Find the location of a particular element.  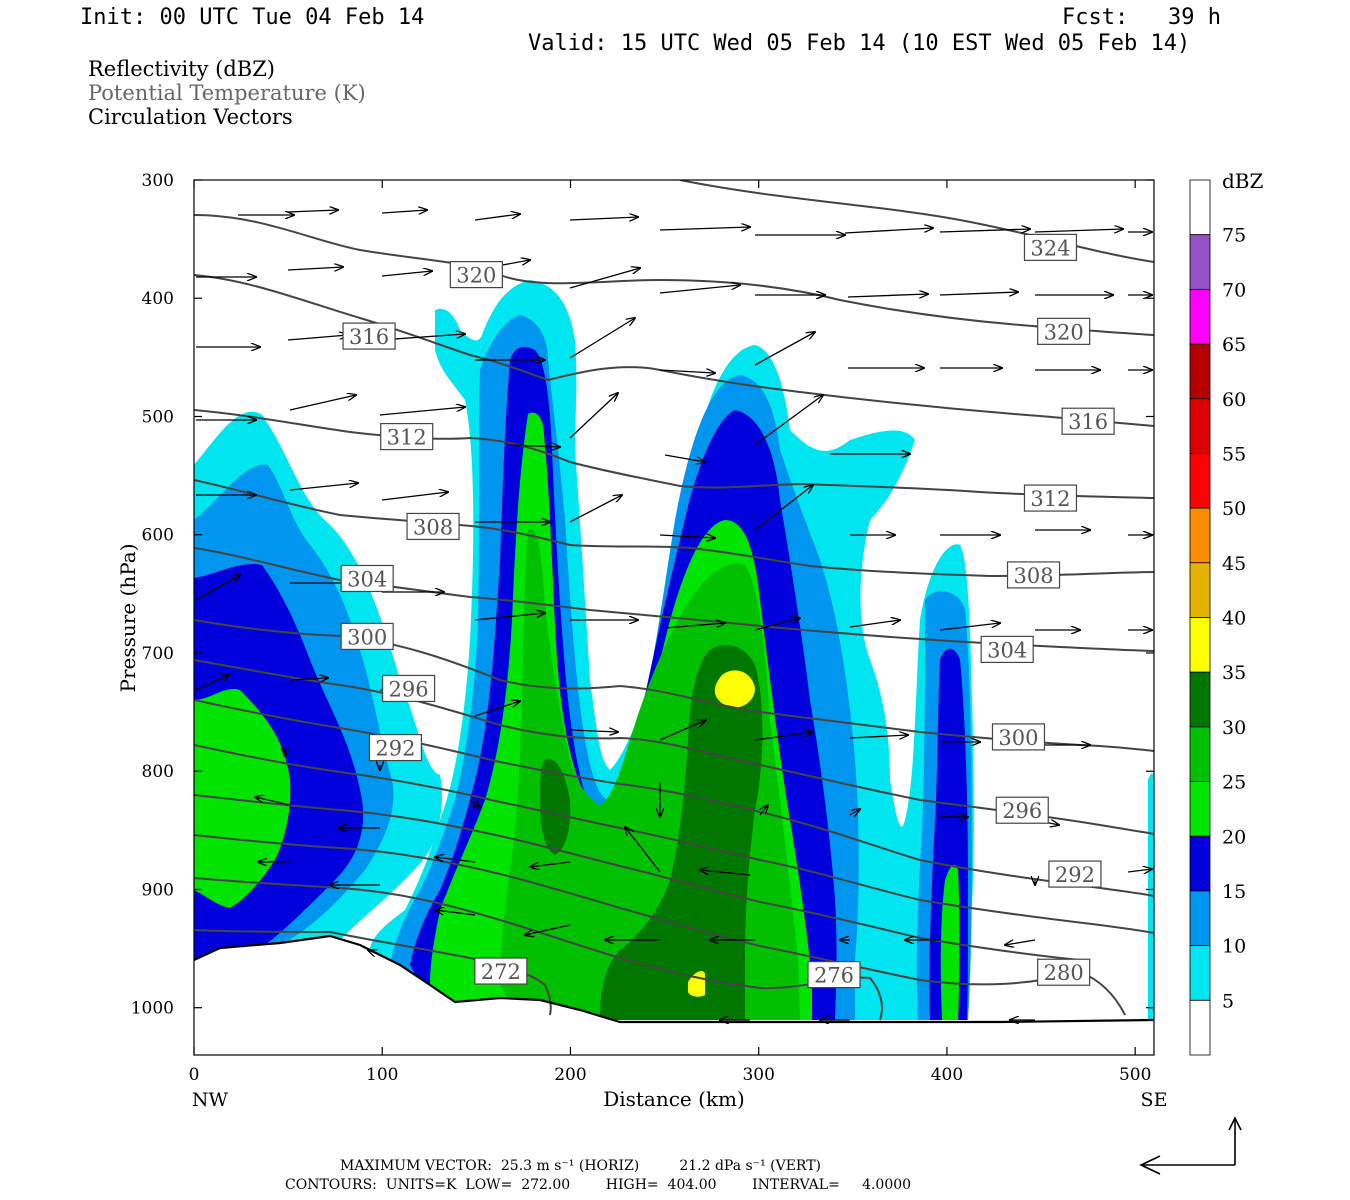

colorbar-label: 45 is located at coordinates (1234, 564).